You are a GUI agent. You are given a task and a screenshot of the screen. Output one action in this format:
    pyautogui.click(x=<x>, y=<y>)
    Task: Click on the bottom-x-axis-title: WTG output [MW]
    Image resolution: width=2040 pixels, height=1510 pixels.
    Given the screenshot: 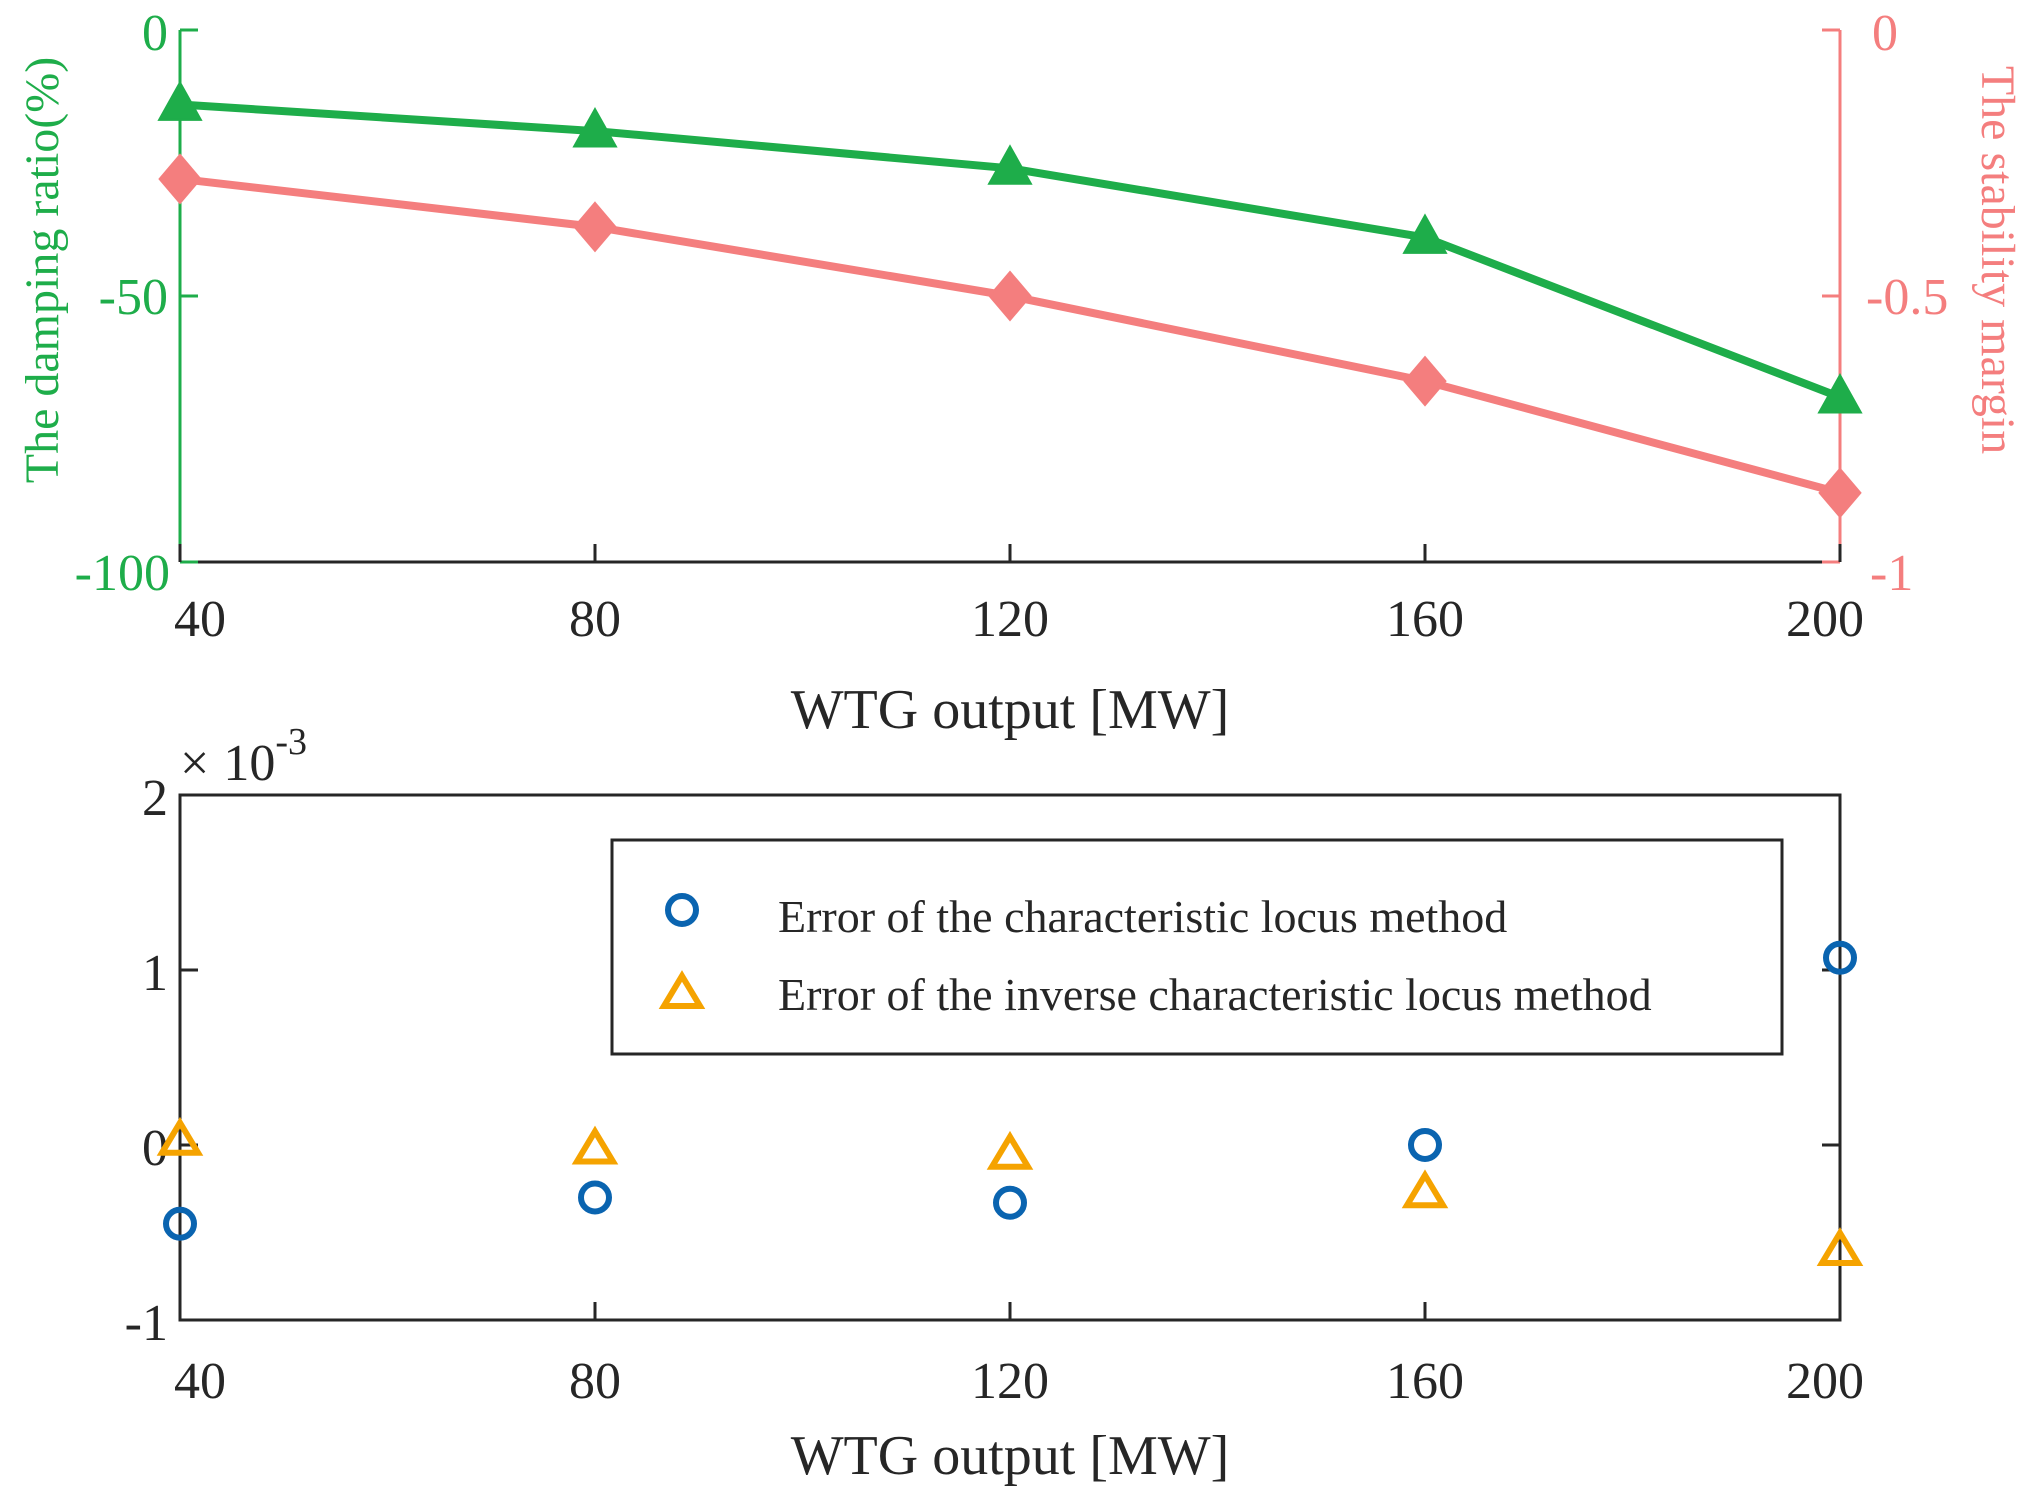 What is the action you would take?
    pyautogui.click(x=1010, y=1456)
    